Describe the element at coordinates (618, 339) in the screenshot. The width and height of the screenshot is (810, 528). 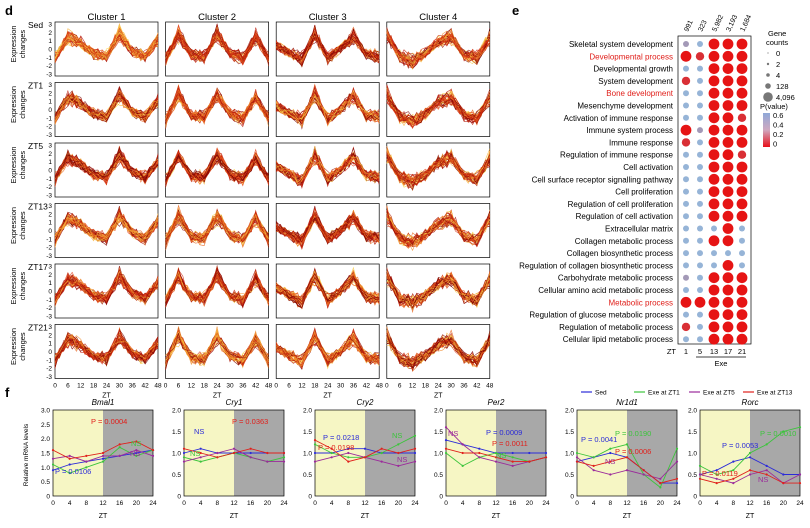
I see `go-term-label: Cellular lipid metabolic process` at that location.